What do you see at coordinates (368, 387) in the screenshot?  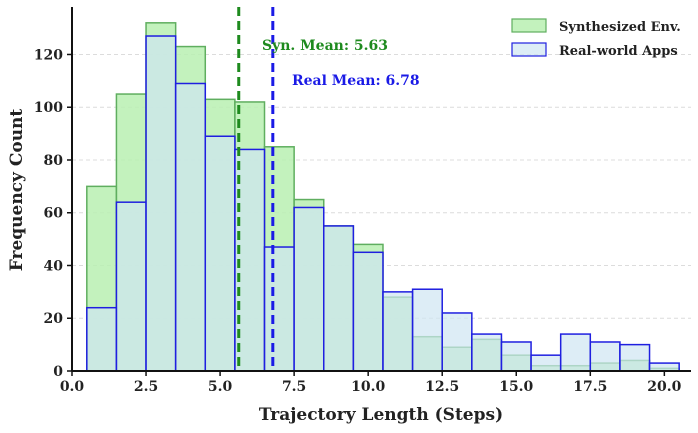 I see `x-tick-label-4: 10.0` at bounding box center [368, 387].